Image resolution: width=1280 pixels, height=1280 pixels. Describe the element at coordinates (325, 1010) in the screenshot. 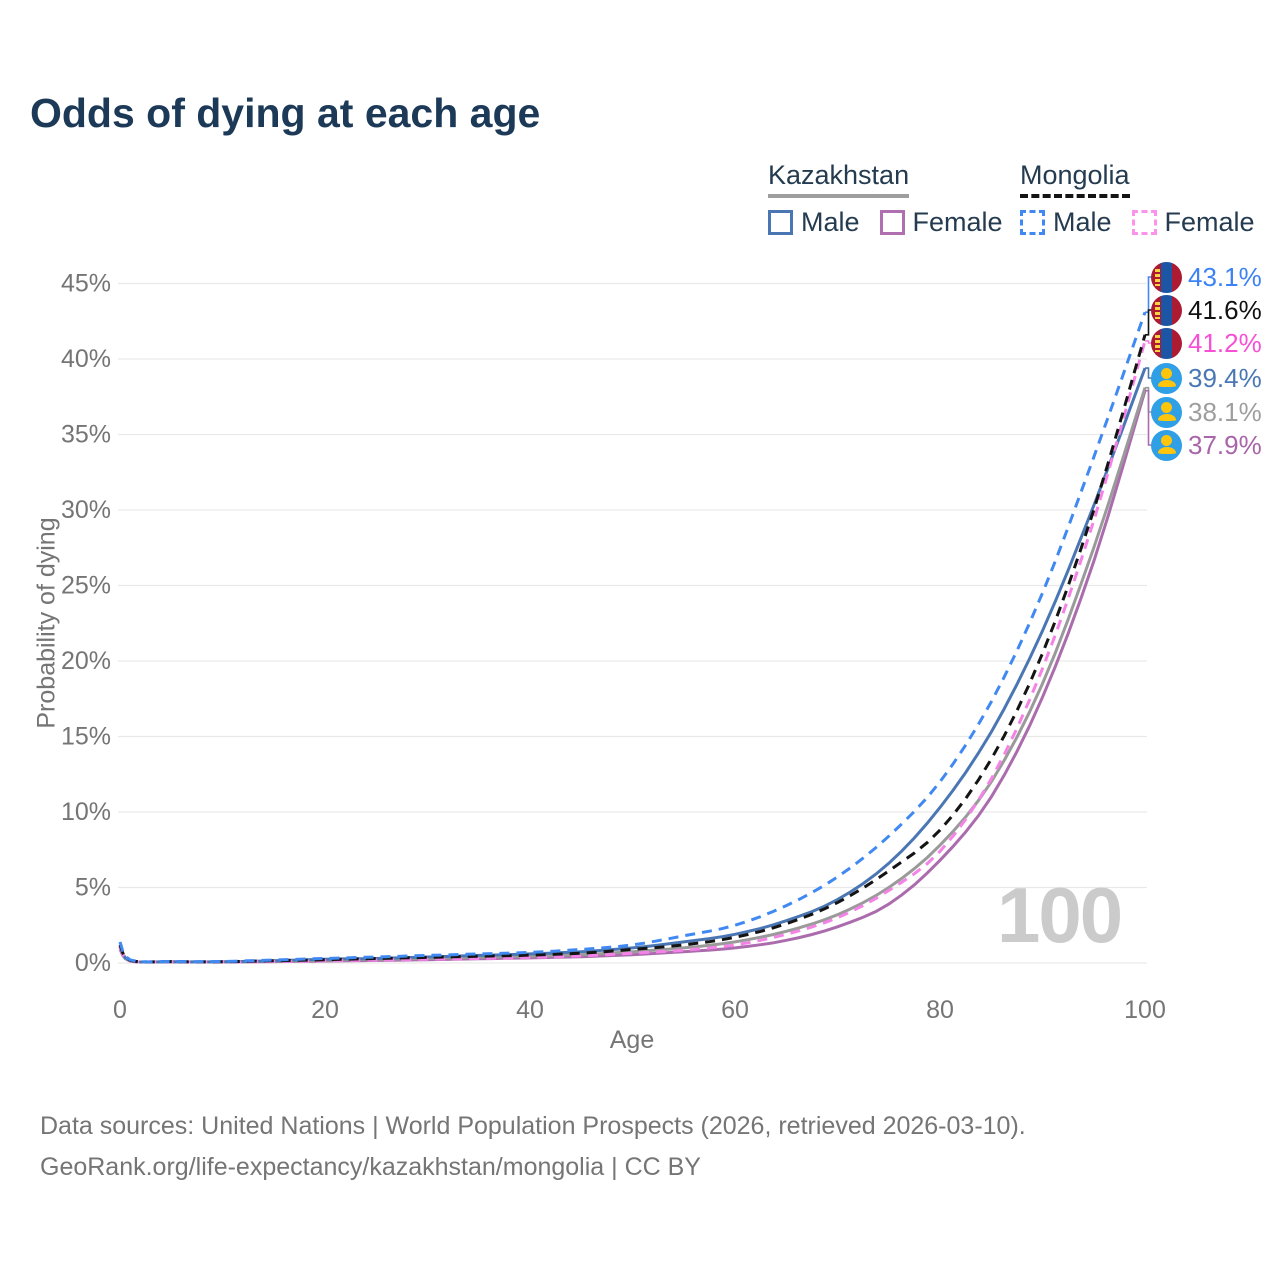

I see `x-tick-label: 20` at that location.